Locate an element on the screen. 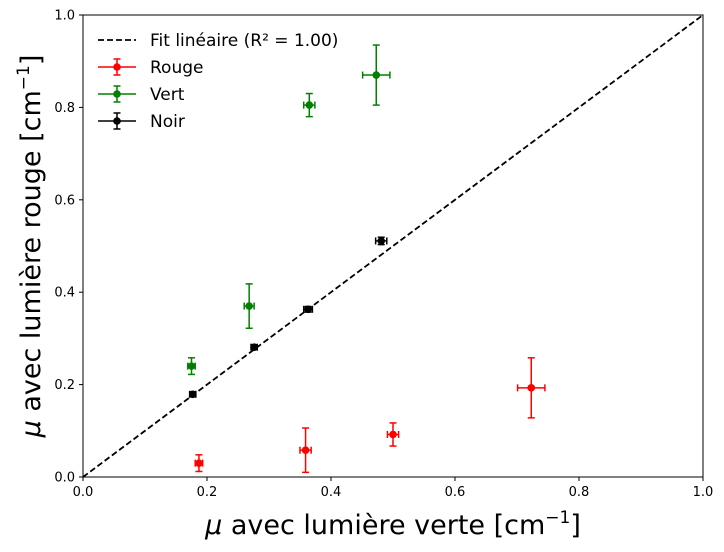  legend-vert-marker is located at coordinates (117, 94).